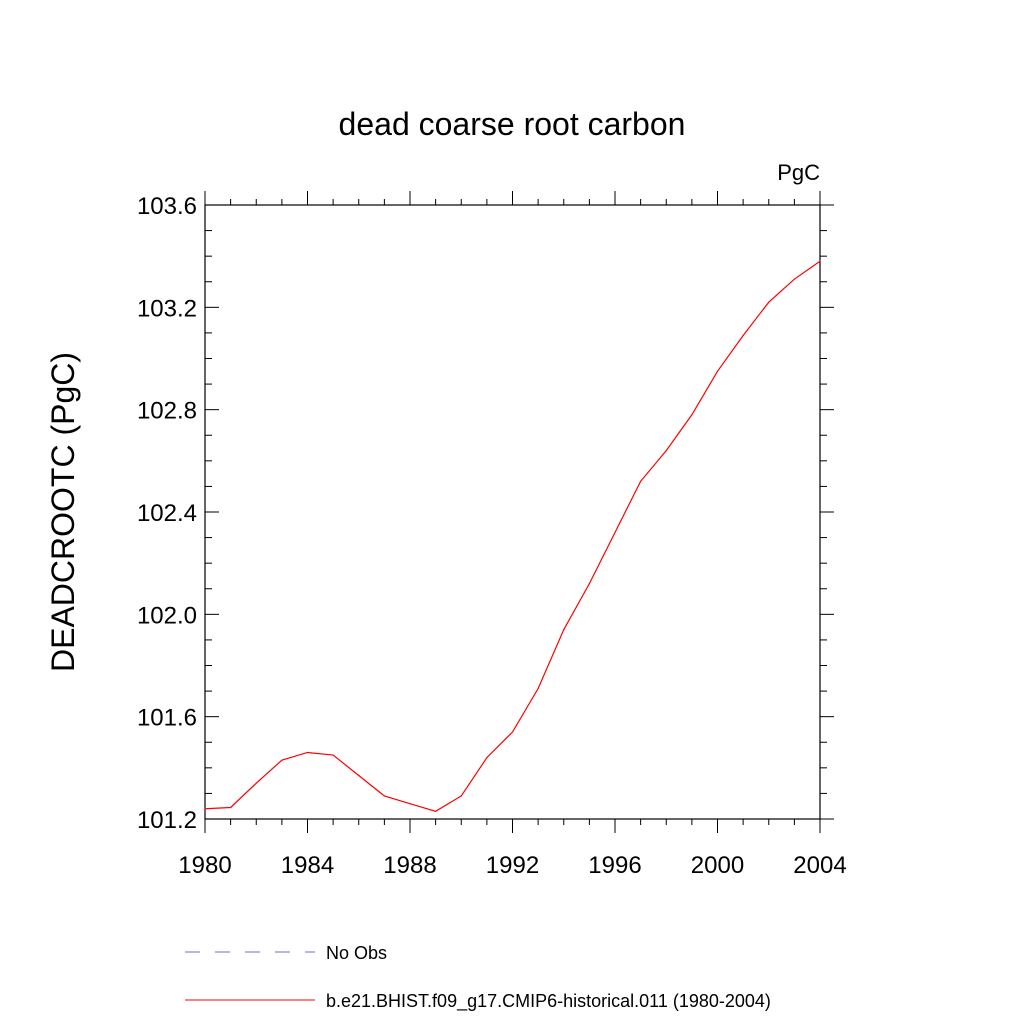  What do you see at coordinates (512, 124) in the screenshot?
I see `chart-title: dead coarse root carbon` at bounding box center [512, 124].